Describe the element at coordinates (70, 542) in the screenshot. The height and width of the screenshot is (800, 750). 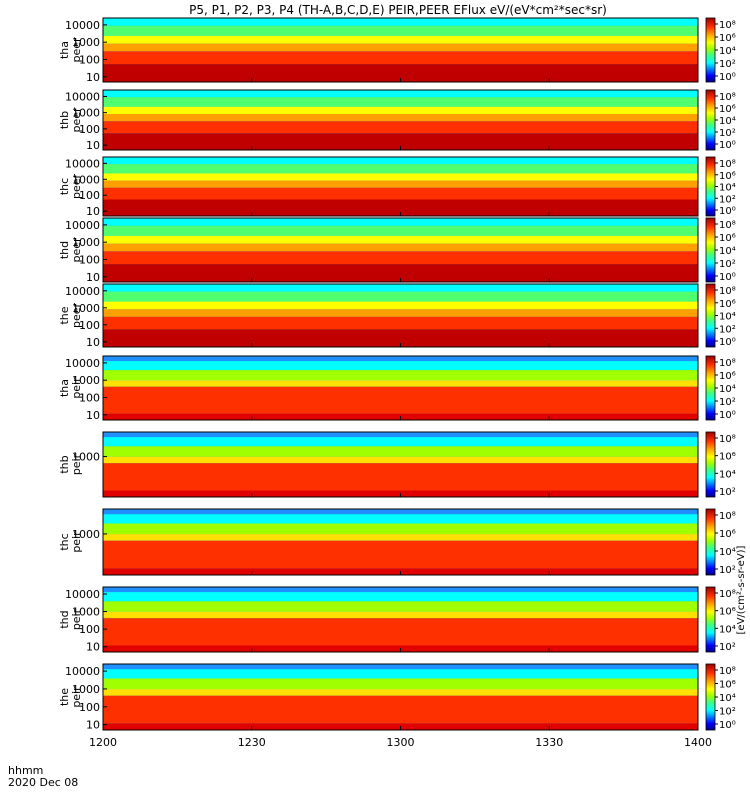
I see `y-axis-label: thcpeir` at that location.